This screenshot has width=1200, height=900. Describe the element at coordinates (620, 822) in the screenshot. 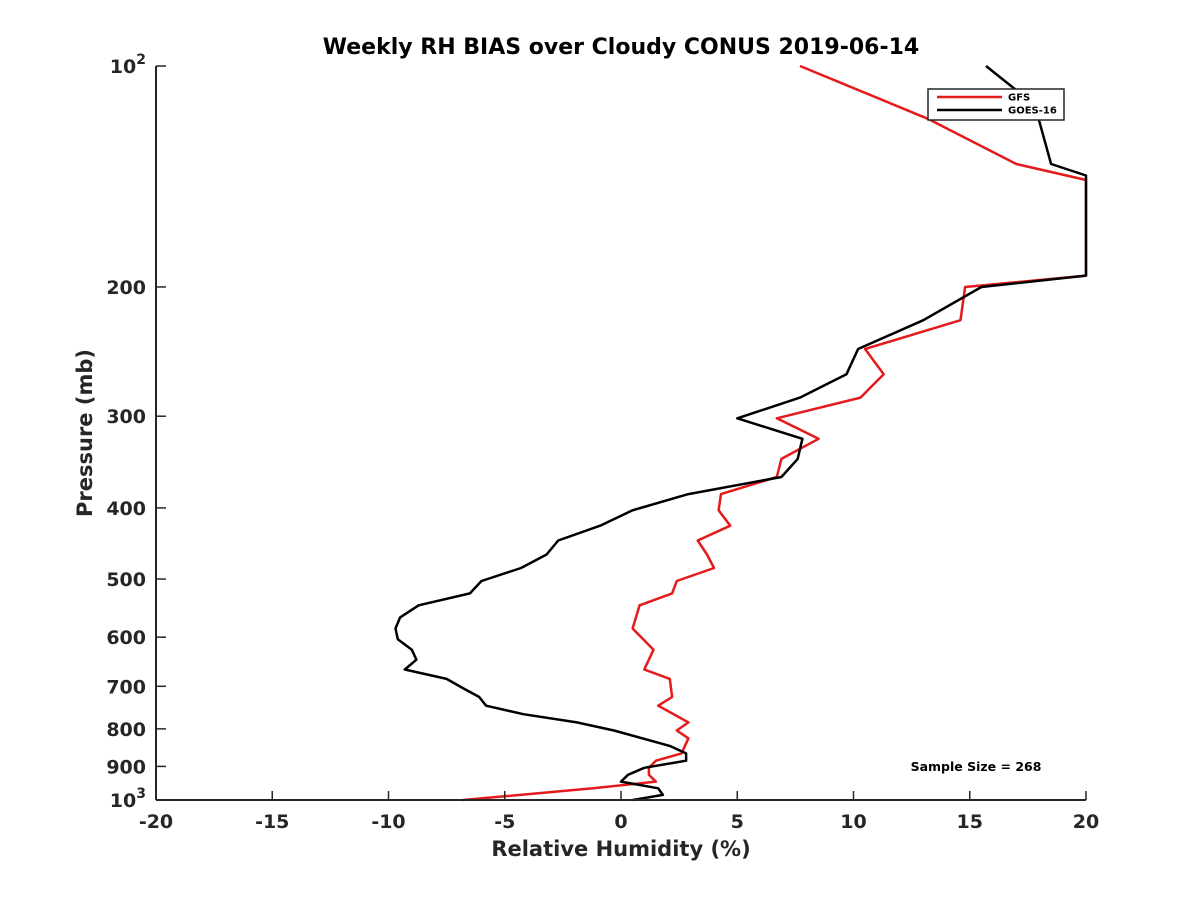

I see `x-tick-label: 0` at that location.